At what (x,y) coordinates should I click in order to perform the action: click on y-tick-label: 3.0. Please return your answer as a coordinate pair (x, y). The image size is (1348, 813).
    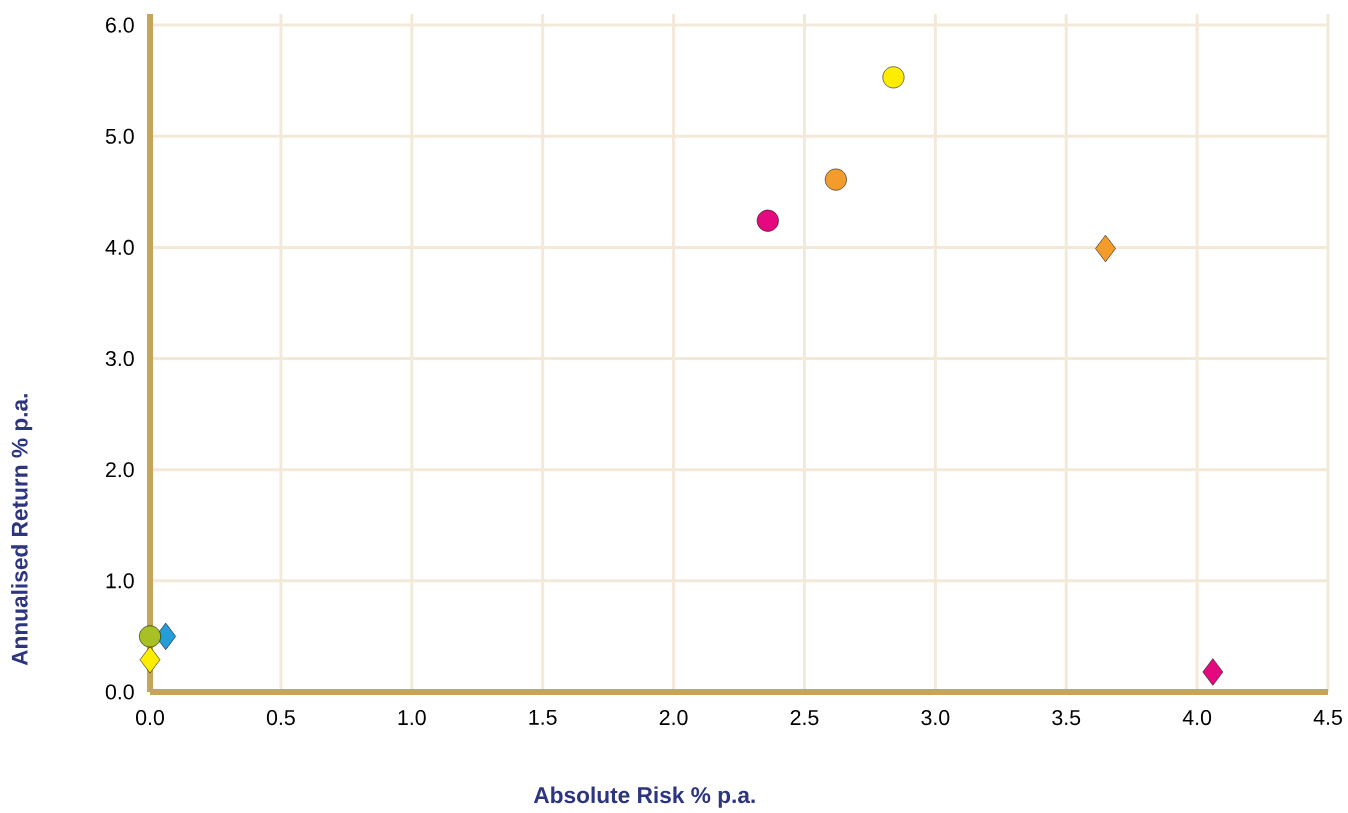
    Looking at the image, I should click on (119, 359).